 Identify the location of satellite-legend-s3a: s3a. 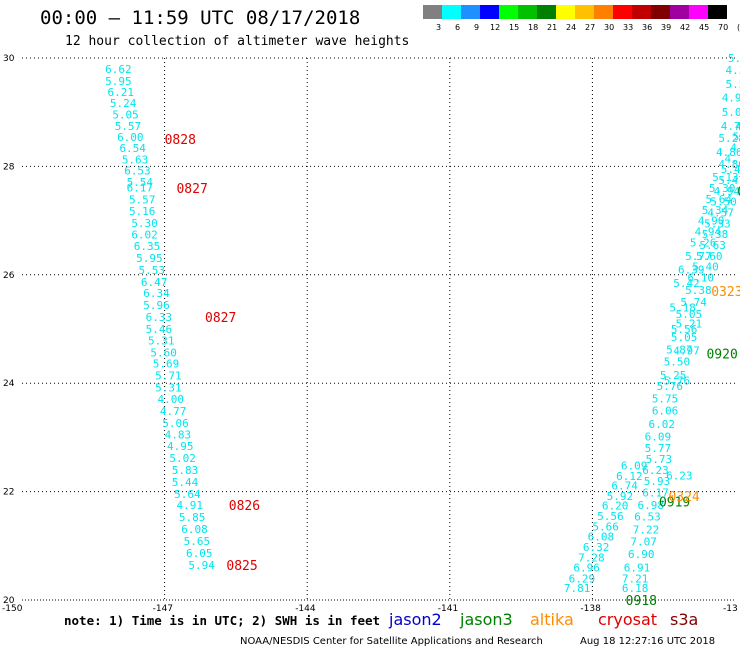
(684, 619).